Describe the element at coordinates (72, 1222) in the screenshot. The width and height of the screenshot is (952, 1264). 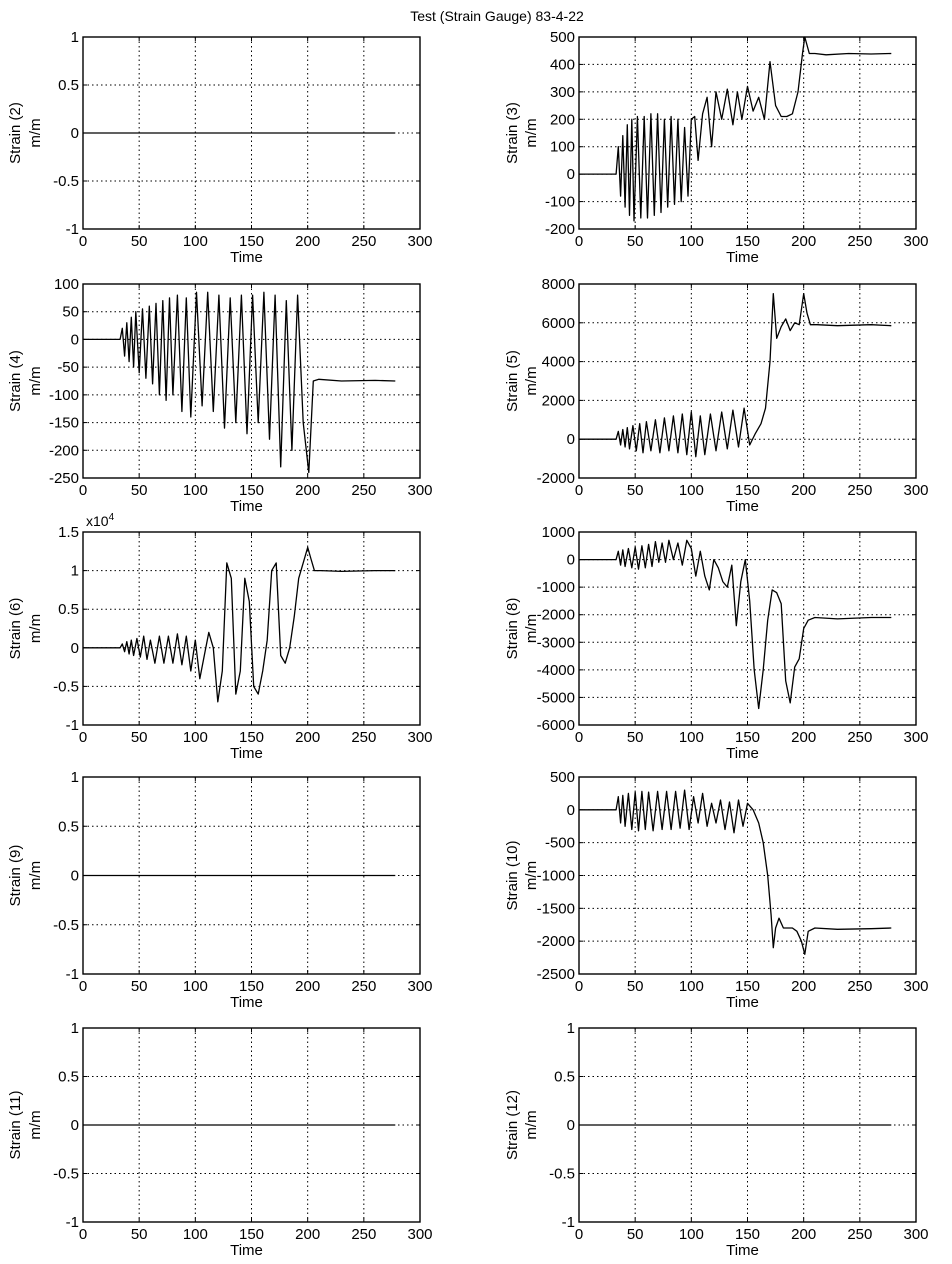
I see `y-tick-label: -1` at that location.